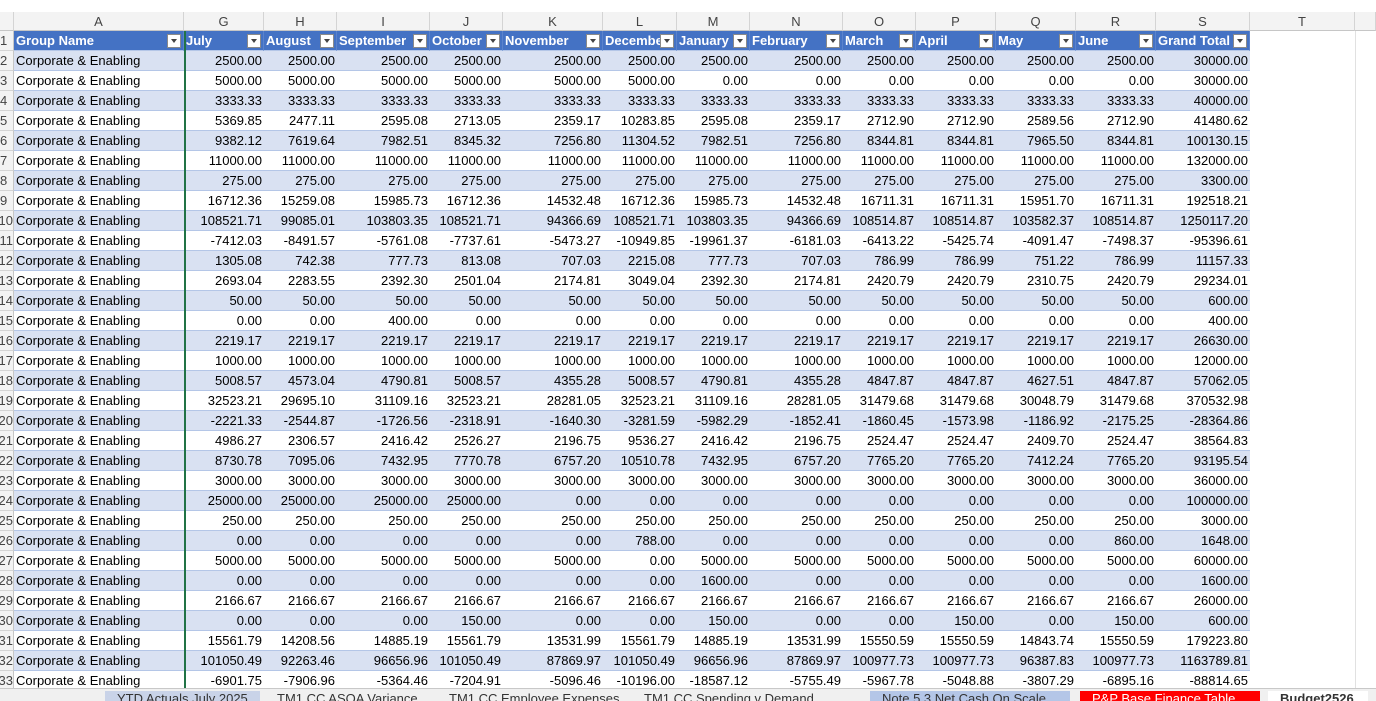 The height and width of the screenshot is (701, 1376). What do you see at coordinates (7, 221) in the screenshot?
I see `row-number: 10` at bounding box center [7, 221].